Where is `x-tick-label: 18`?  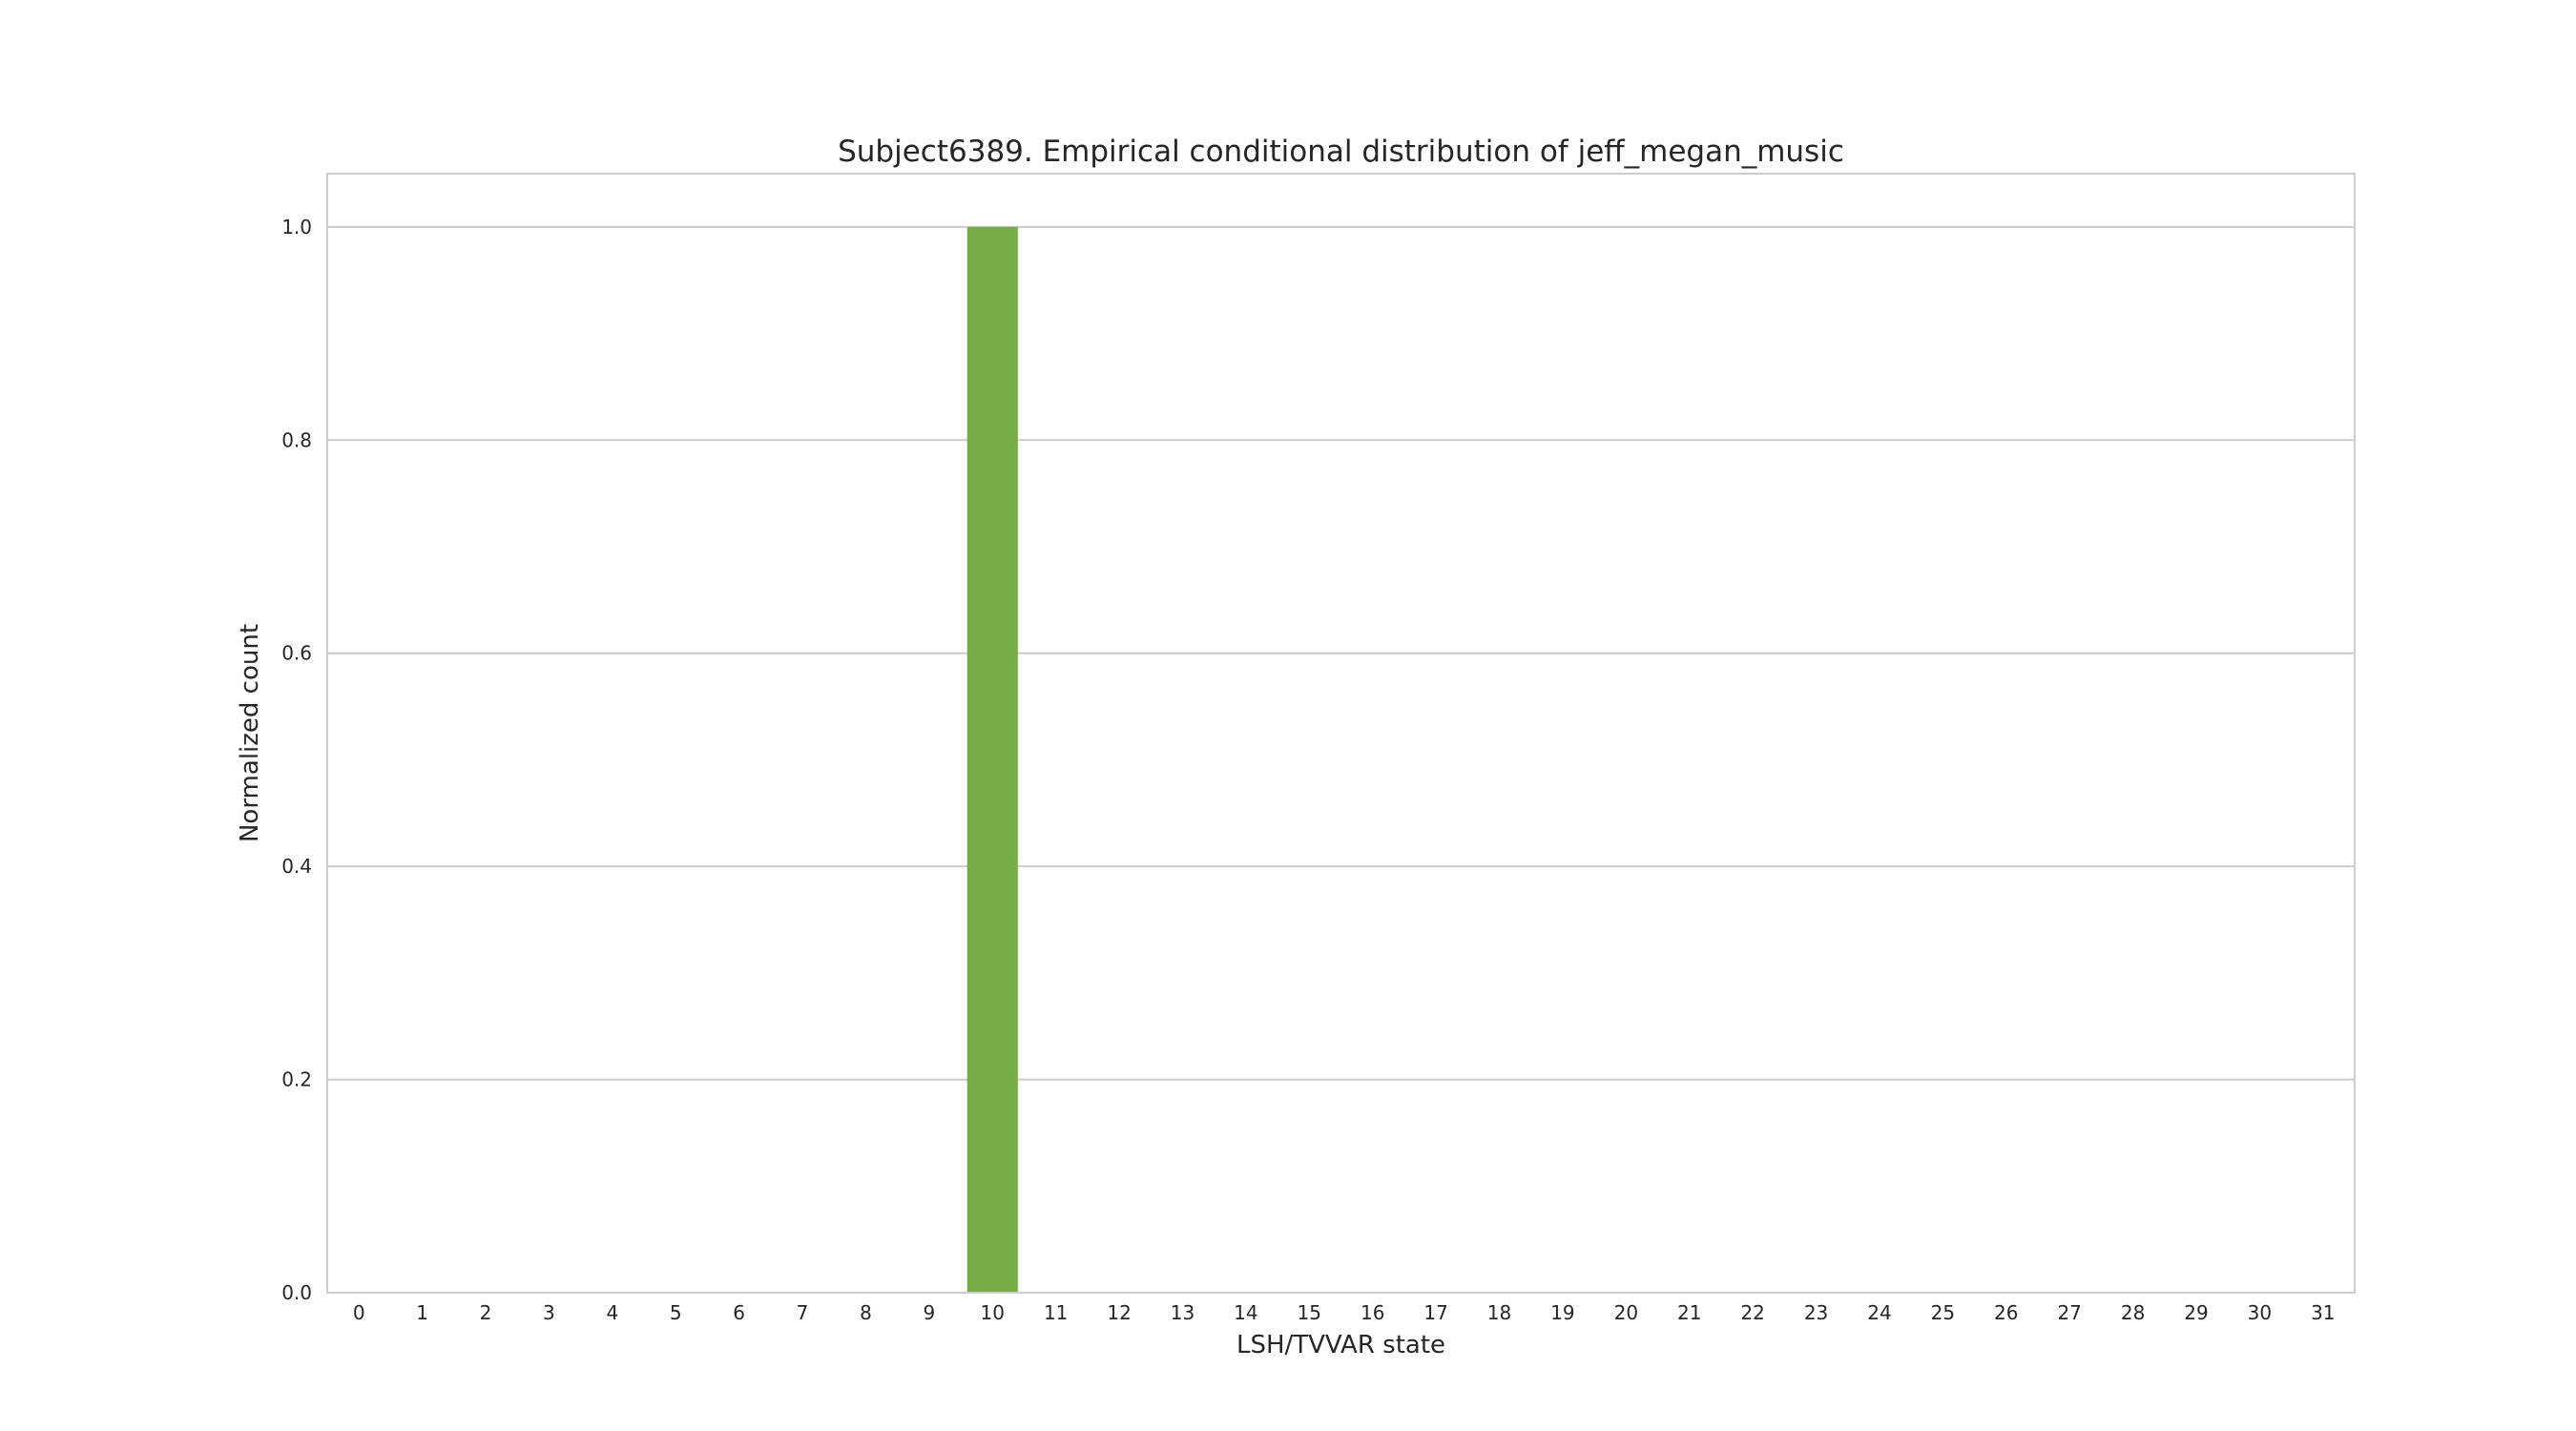 x-tick-label: 18 is located at coordinates (1499, 1312).